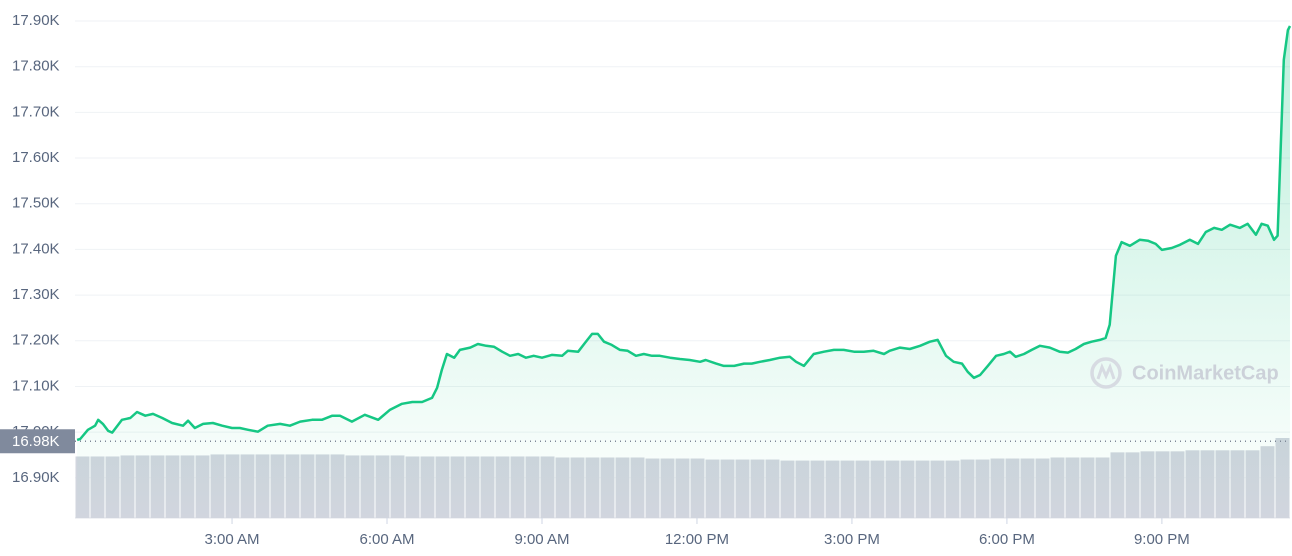 The height and width of the screenshot is (556, 1292). What do you see at coordinates (36, 157) in the screenshot?
I see `y-tick-label: 17.60K` at bounding box center [36, 157].